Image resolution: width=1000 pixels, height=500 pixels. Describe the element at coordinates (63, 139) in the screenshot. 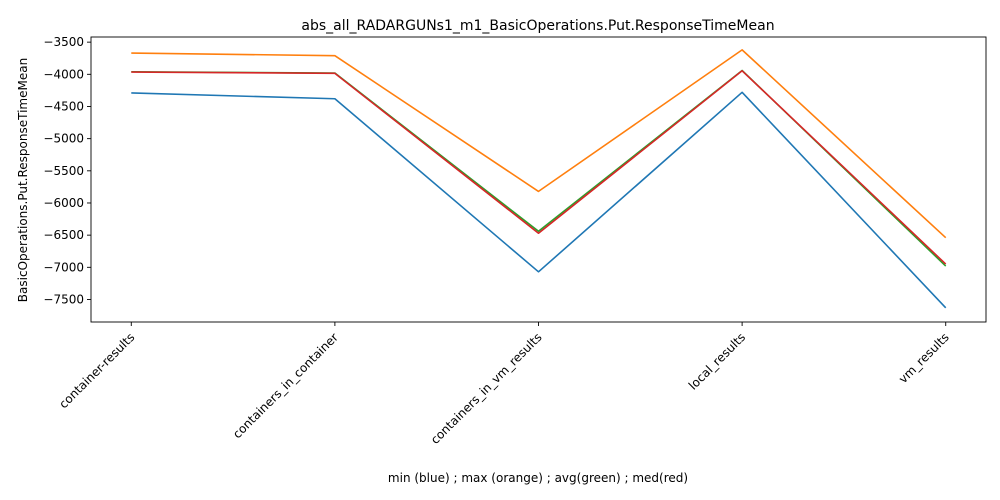

I see `y-tick-label-3: −5000` at that location.